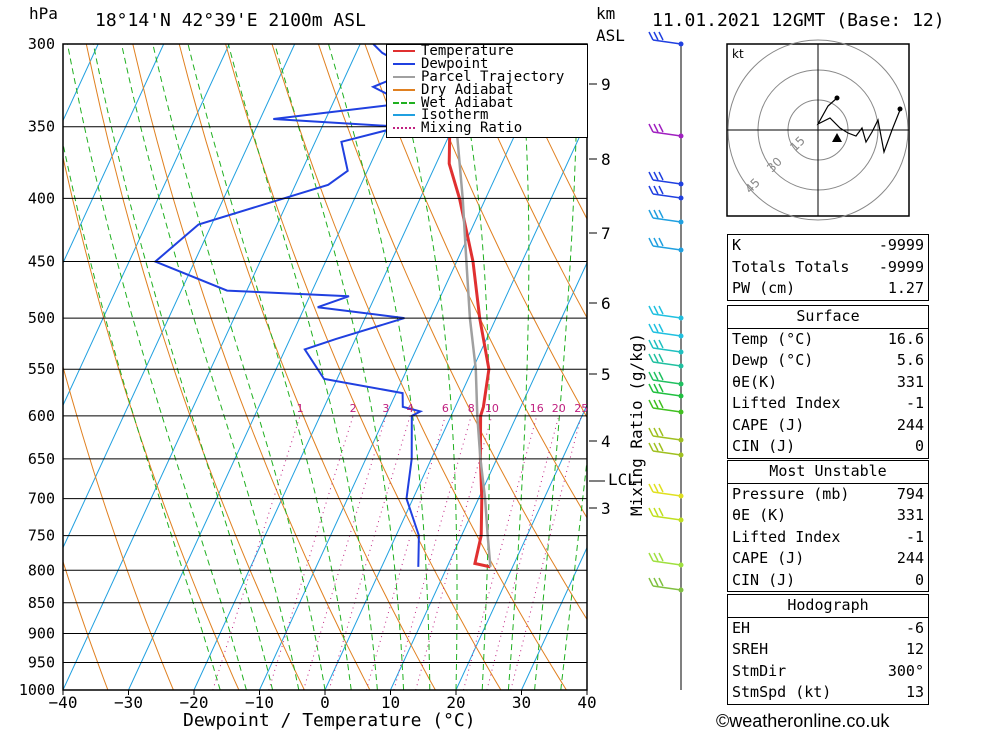 The image size is (1000, 733). I want to click on most_unstable-row-value: -1, so click(914, 536).